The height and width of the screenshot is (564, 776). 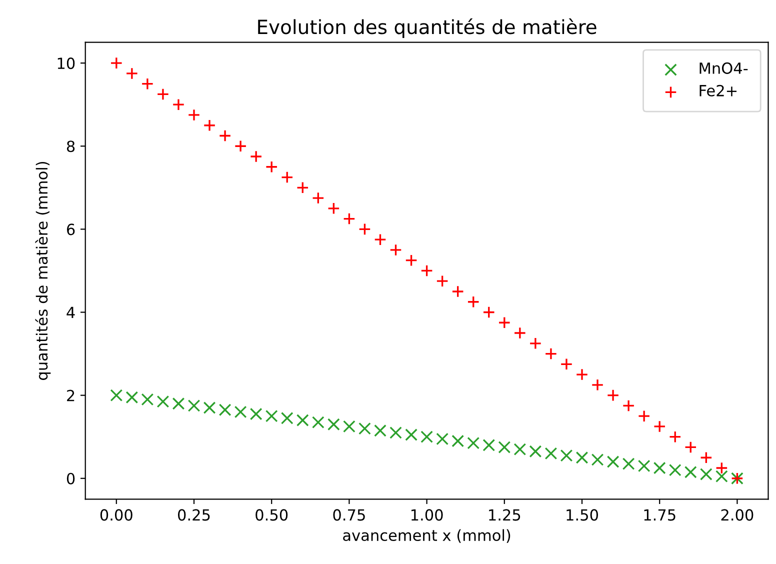 What do you see at coordinates (504, 515) in the screenshot?
I see `x-tick-label: 1.25` at bounding box center [504, 515].